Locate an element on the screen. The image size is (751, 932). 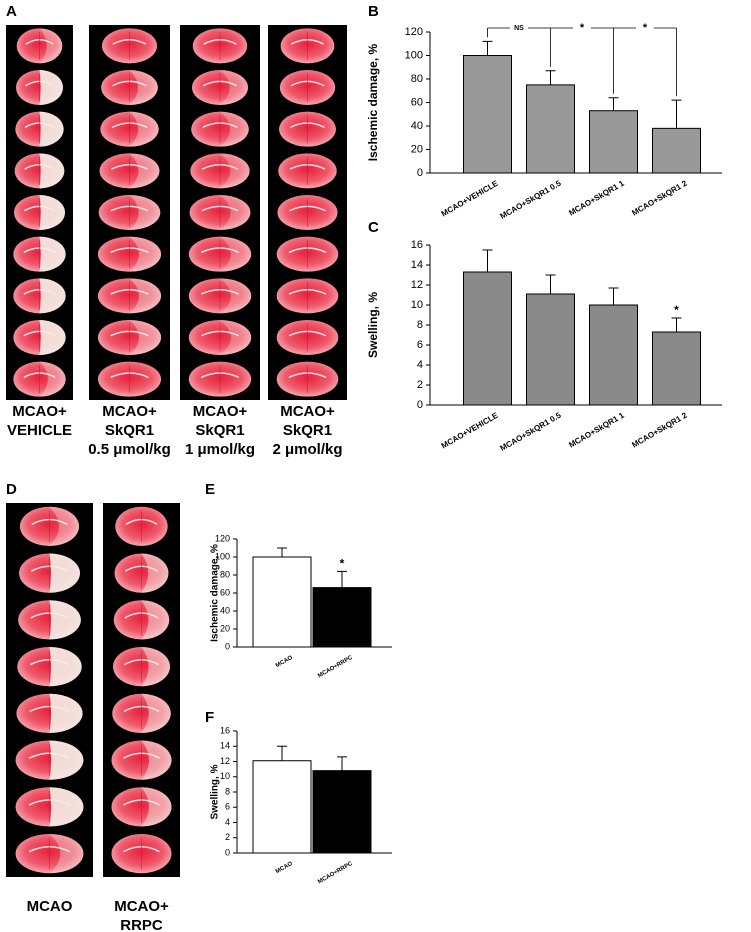
y-tick-label: 100 is located at coordinates (414, 55).